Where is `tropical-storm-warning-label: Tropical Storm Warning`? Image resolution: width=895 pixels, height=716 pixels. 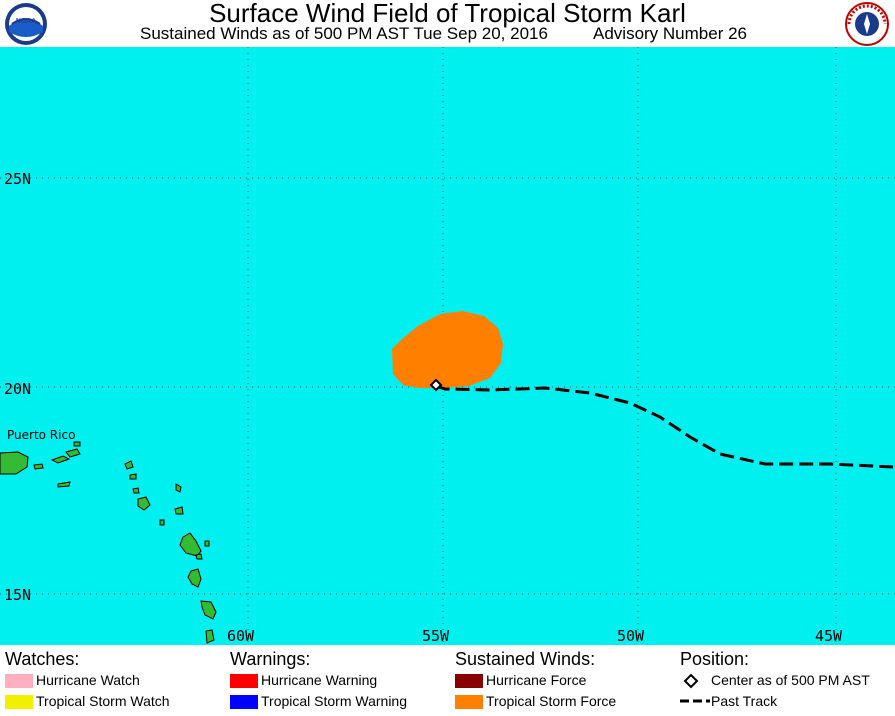 tropical-storm-warning-label: Tropical Storm Warning is located at coordinates (334, 701).